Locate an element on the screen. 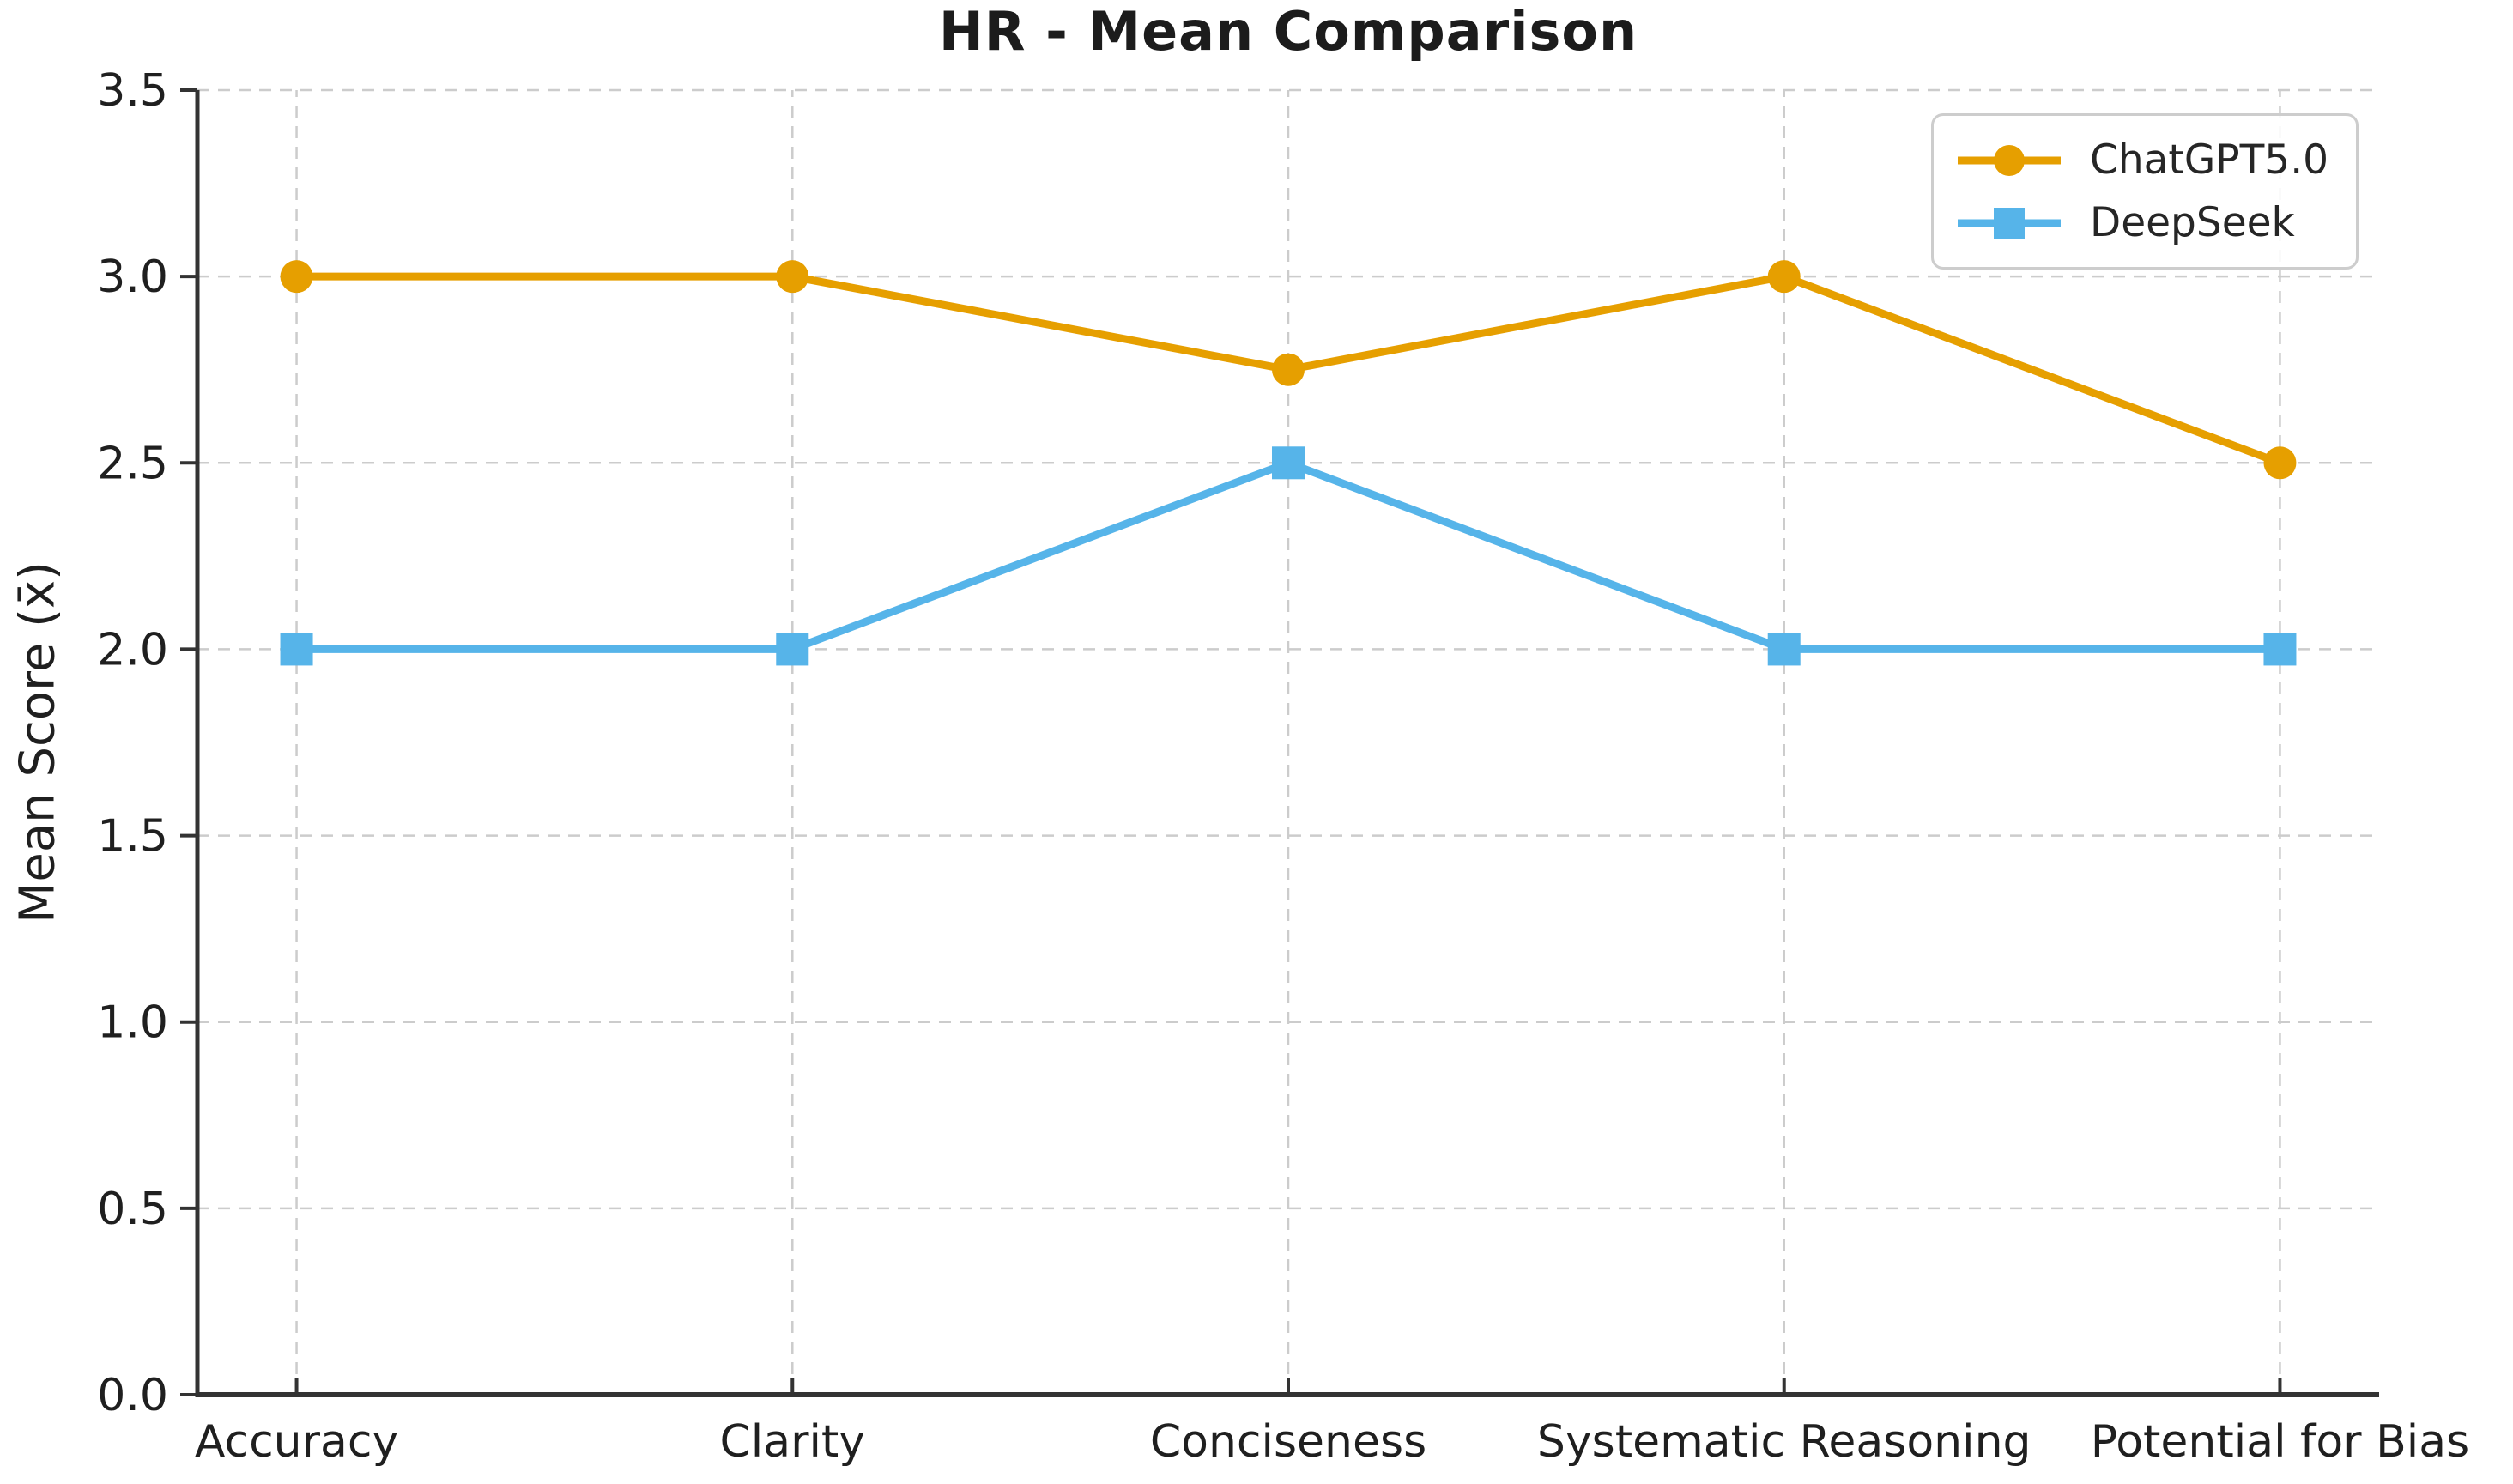 The height and width of the screenshot is (1484, 2513). legend-swatch-line-square is located at coordinates (2010, 223).